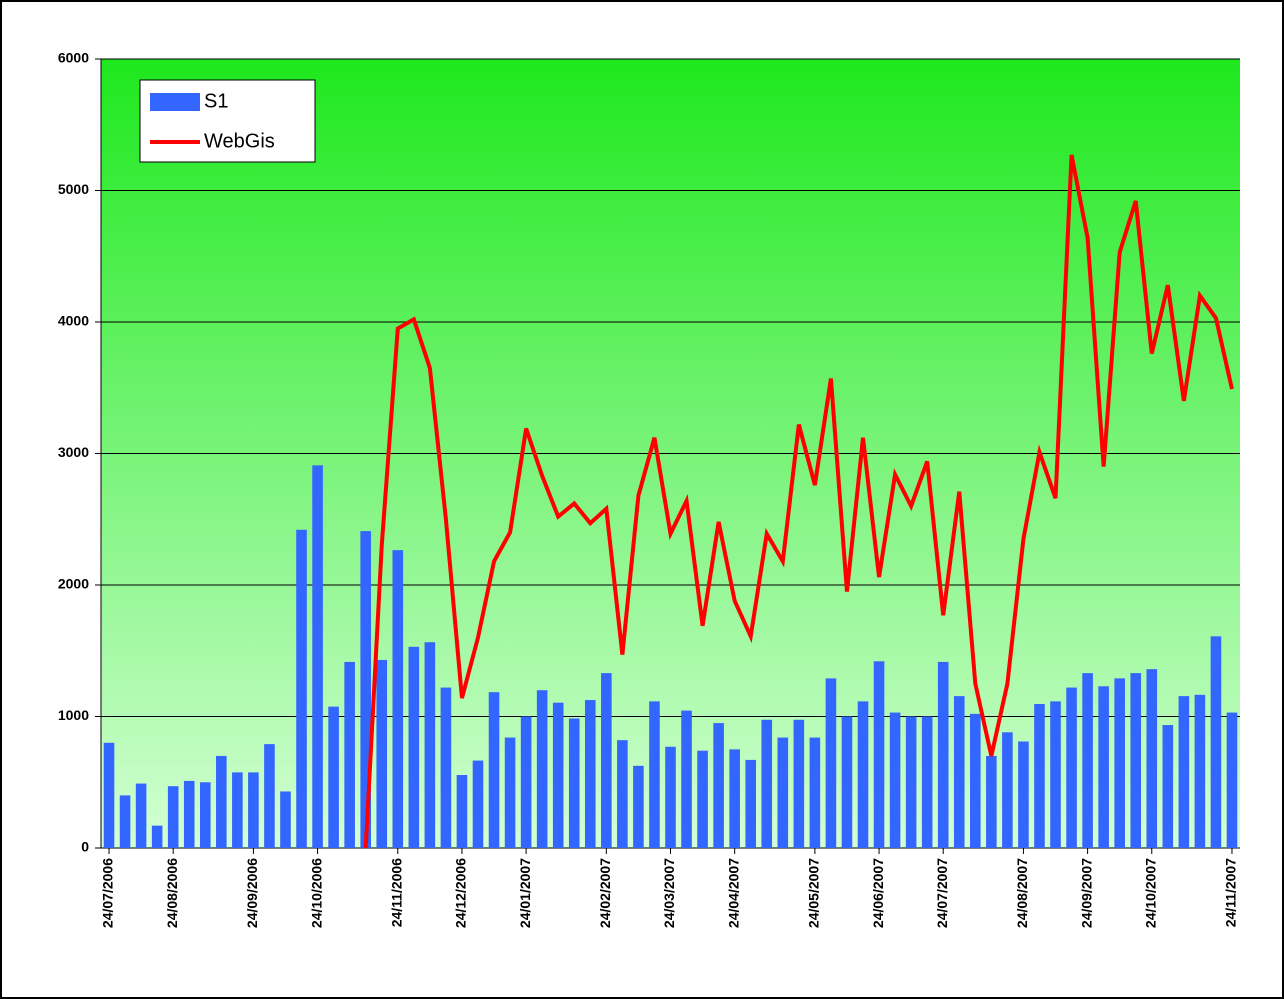 Image resolution: width=1284 pixels, height=999 pixels. I want to click on legend-label: WebGis, so click(239, 141).